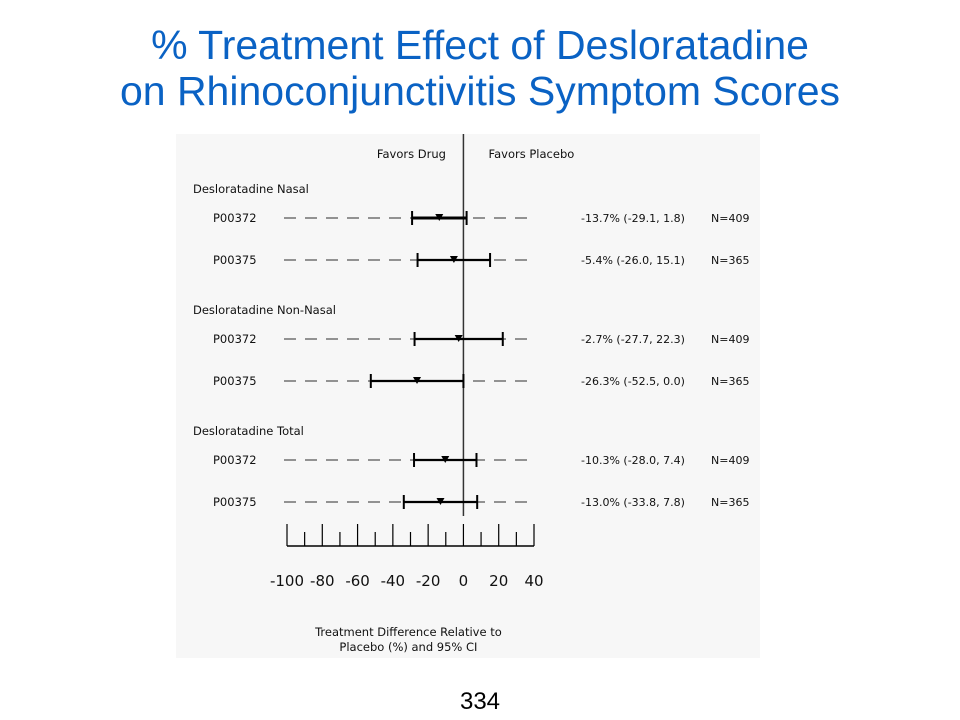 This screenshot has width=960, height=720. I want to click on estimate-text: -10.3% (-28.0, 7.4), so click(633, 460).